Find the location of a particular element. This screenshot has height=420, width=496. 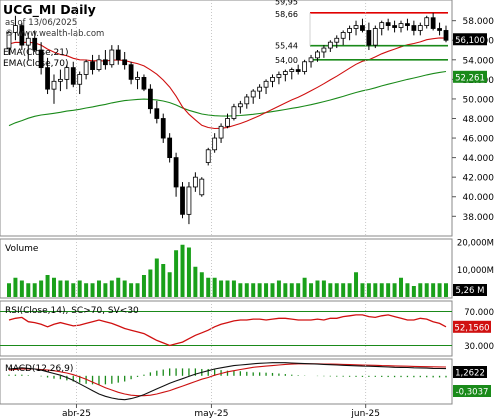

rsi-panel is located at coordinates (226, 328).